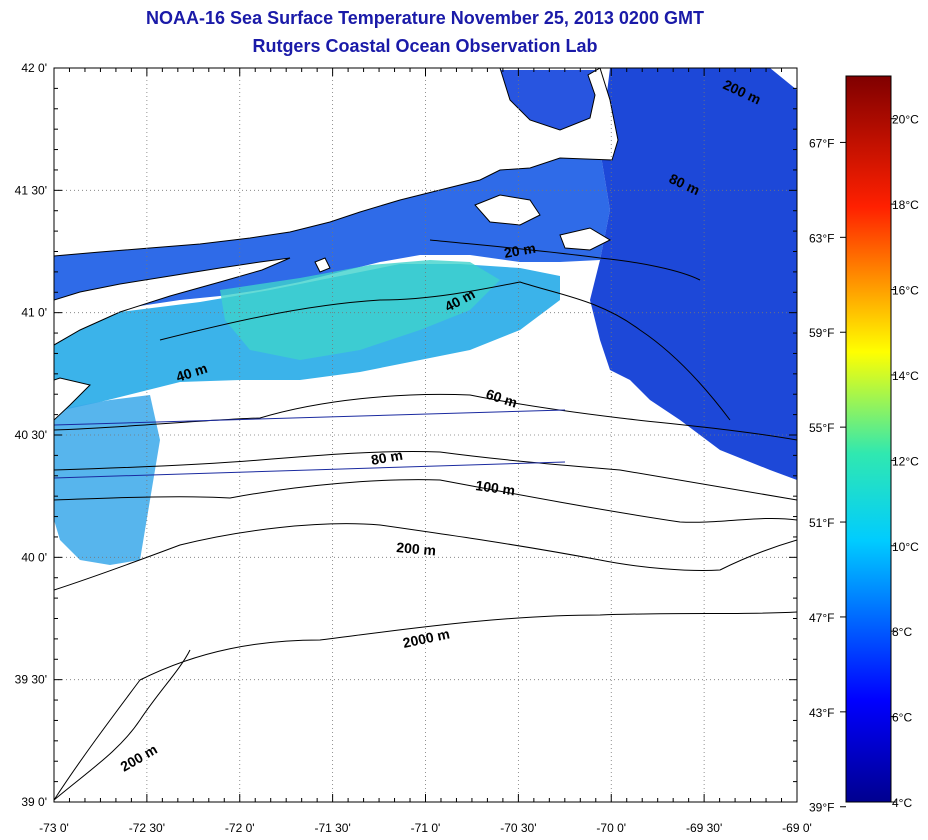 This screenshot has width=928, height=840. Describe the element at coordinates (797, 828) in the screenshot. I see `lon-tick-label: -69 0'` at that location.